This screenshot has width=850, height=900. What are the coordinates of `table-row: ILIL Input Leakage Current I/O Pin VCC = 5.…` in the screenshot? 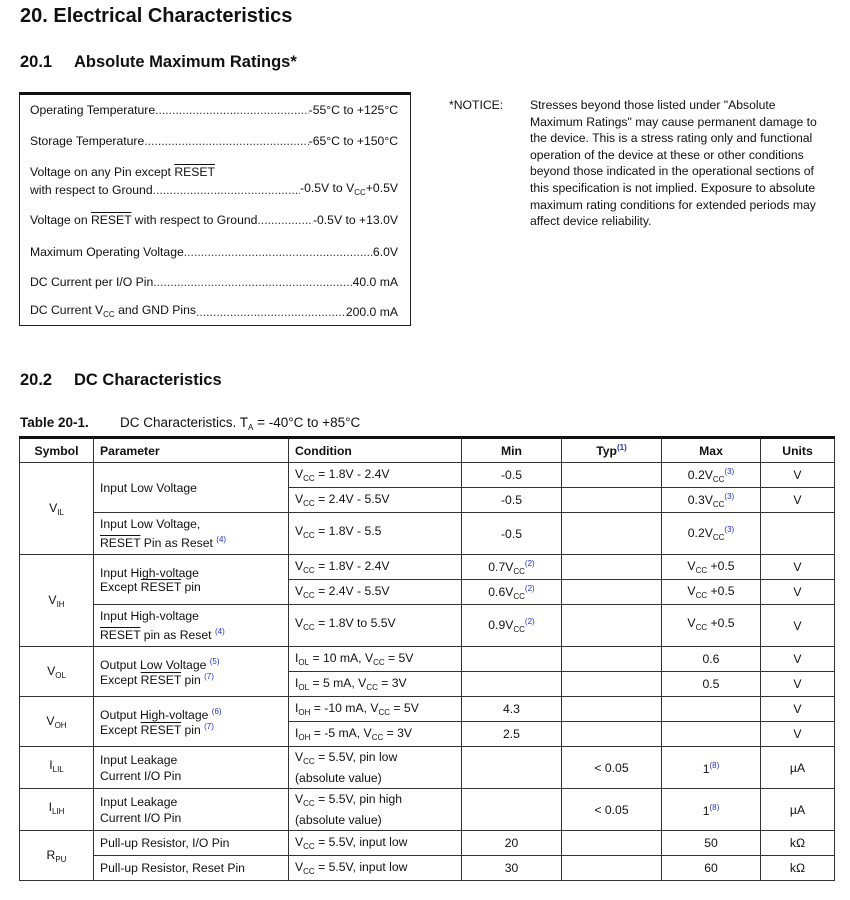 It's located at (427, 767).